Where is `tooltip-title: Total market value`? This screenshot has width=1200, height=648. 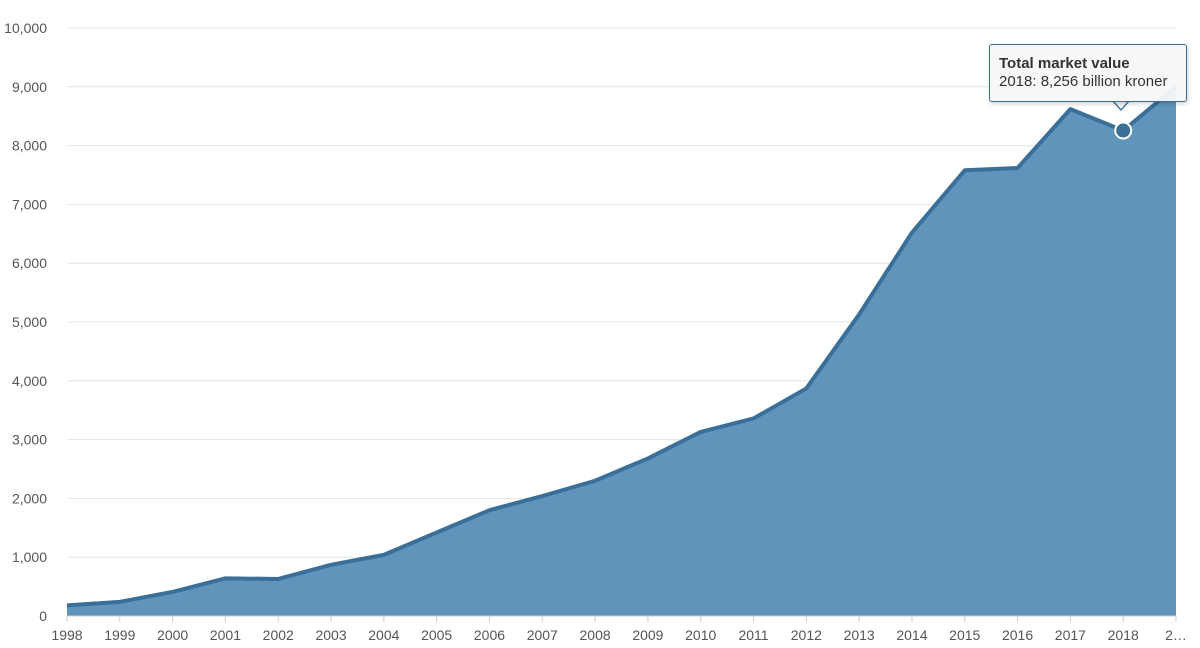
tooltip-title: Total market value is located at coordinates (1064, 63).